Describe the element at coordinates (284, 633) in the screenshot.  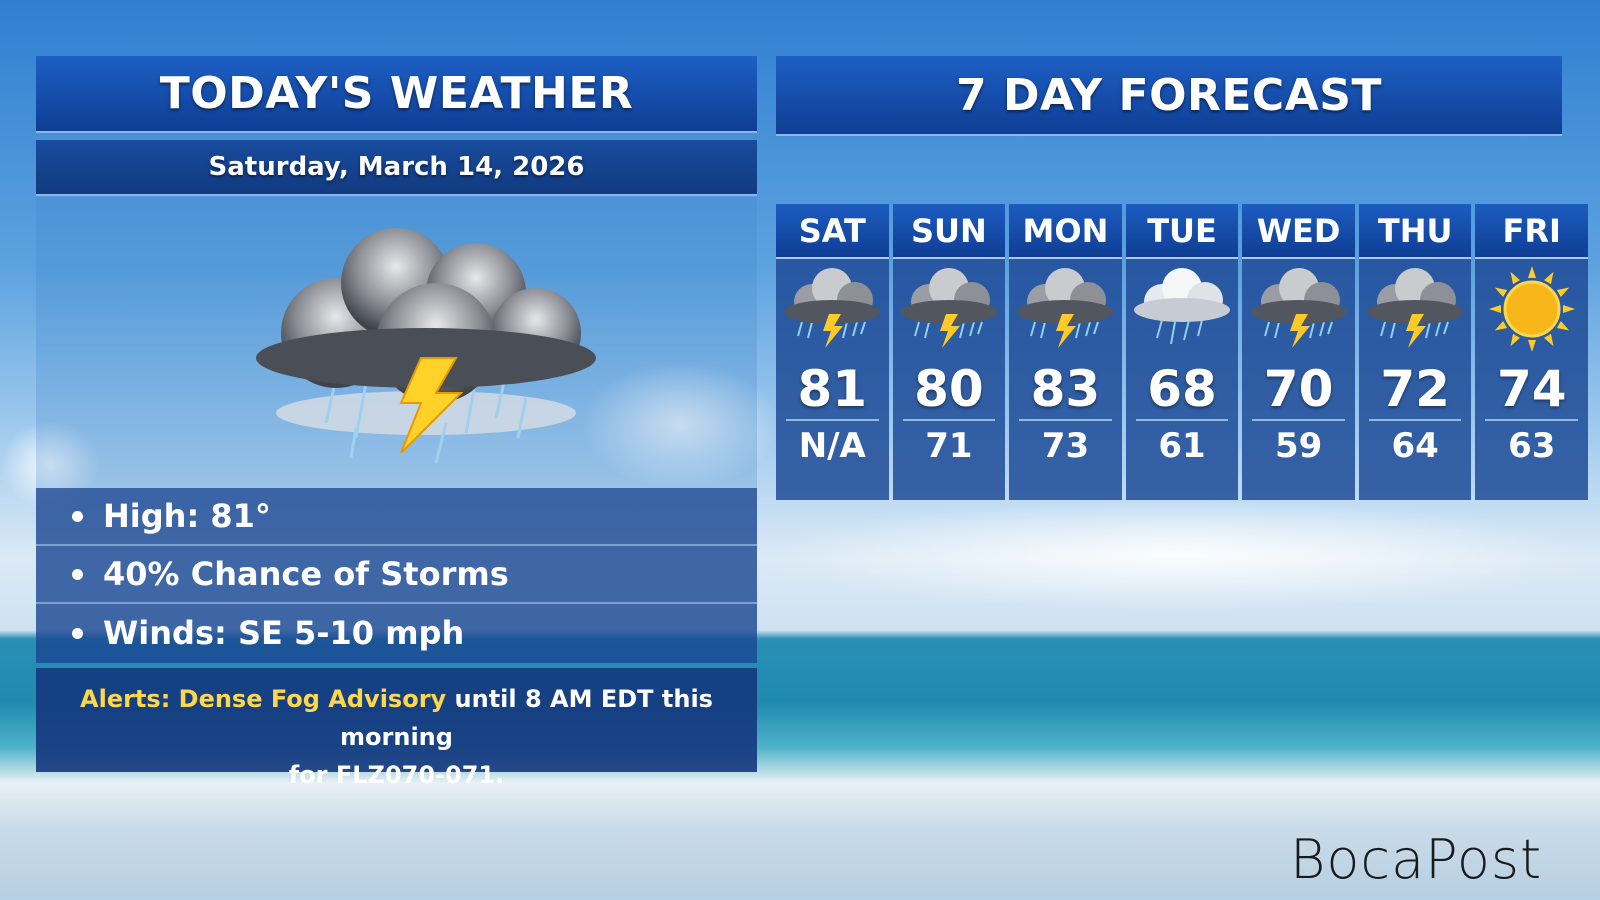
I see `winds-text: Winds: SE 5-10 mph` at that location.